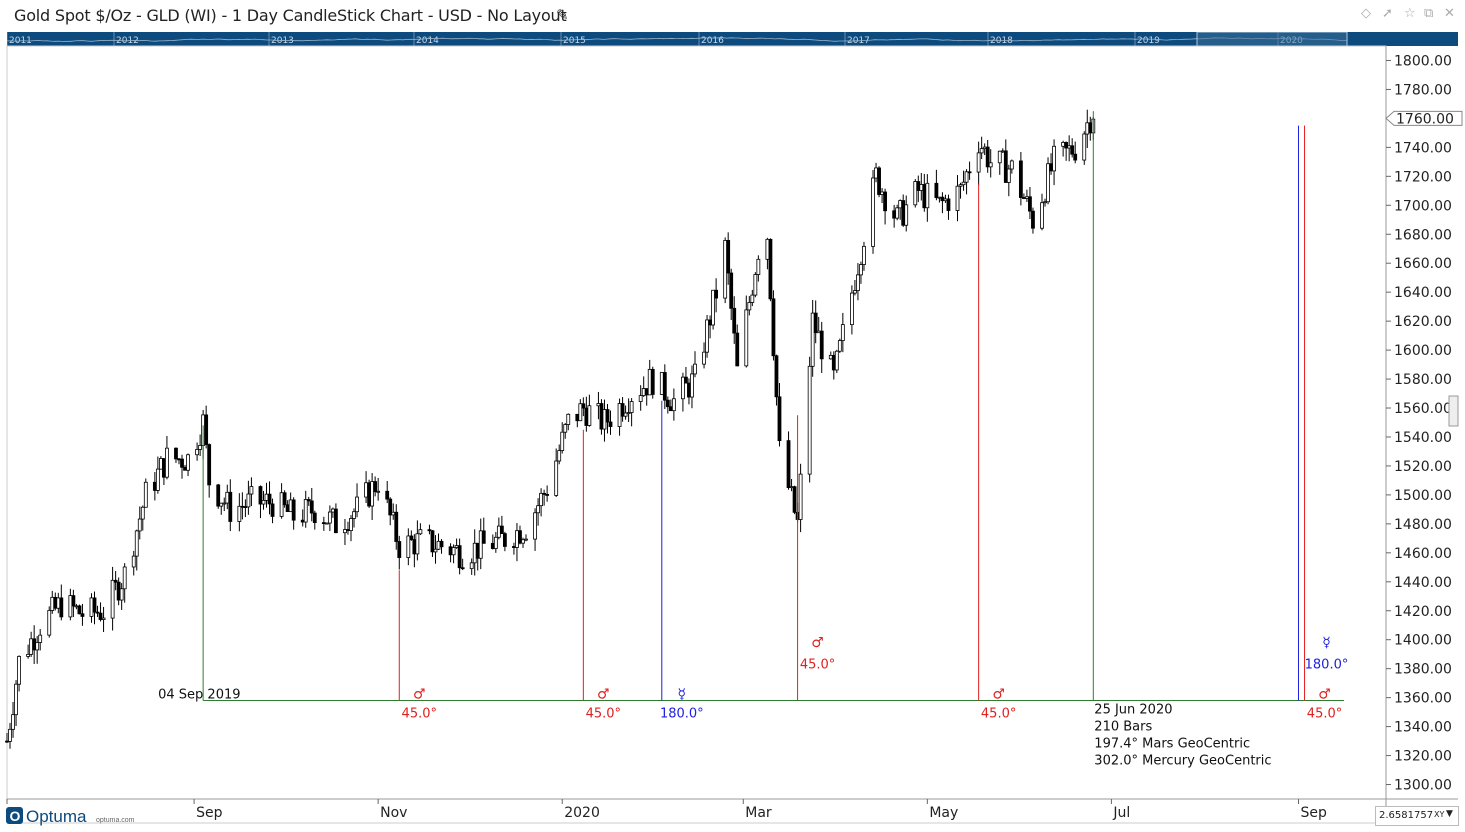 The image size is (1465, 832). What do you see at coordinates (1423, 757) in the screenshot?
I see `y-tick-label: 1320.00` at bounding box center [1423, 757].